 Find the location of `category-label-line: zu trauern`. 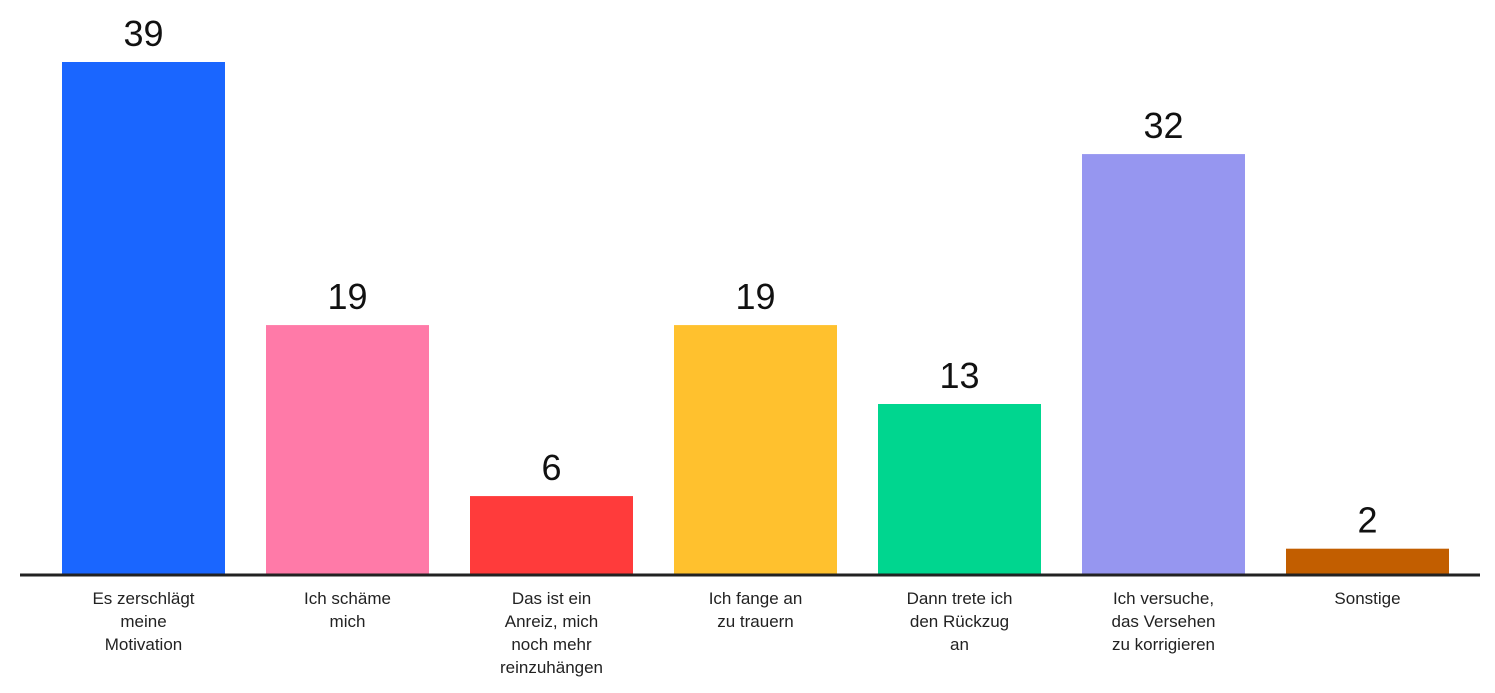

category-label-line: zu trauern is located at coordinates (755, 621).